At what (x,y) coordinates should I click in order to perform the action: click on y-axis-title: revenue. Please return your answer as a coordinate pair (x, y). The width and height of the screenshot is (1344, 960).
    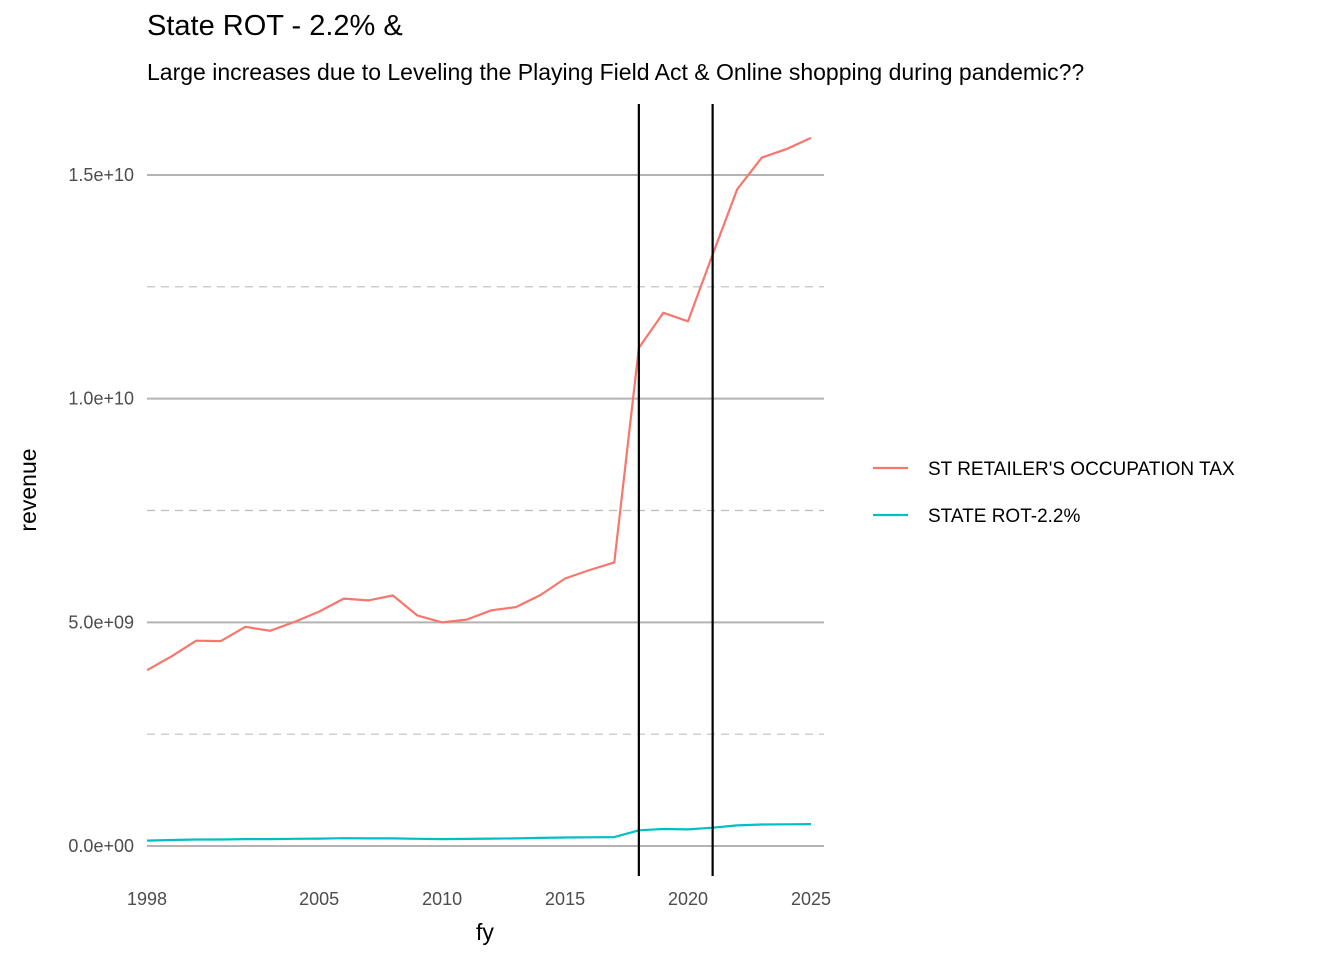
    Looking at the image, I should click on (28, 489).